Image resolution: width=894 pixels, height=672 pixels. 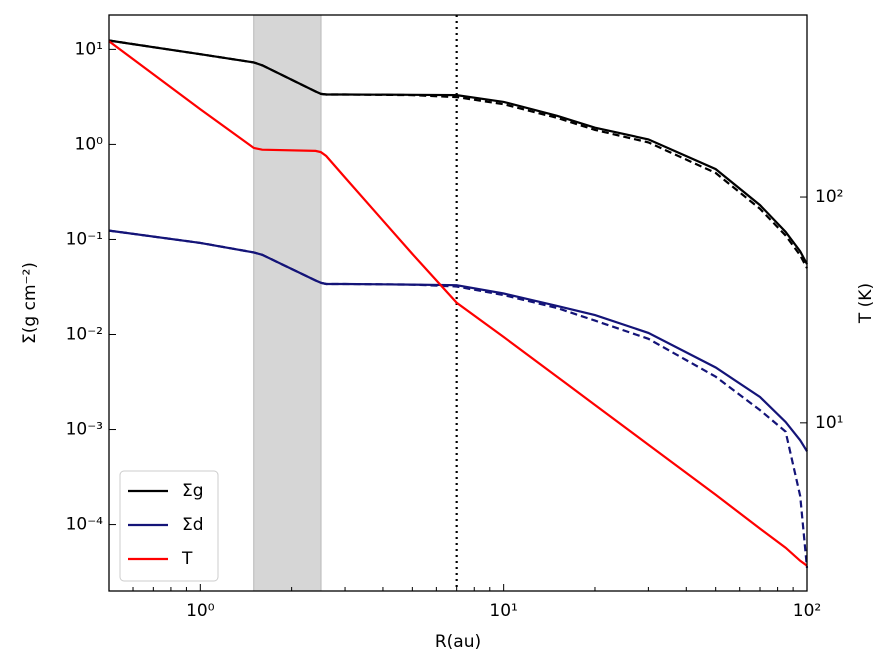 I want to click on x-axis-label: R(au), so click(x=458, y=642).